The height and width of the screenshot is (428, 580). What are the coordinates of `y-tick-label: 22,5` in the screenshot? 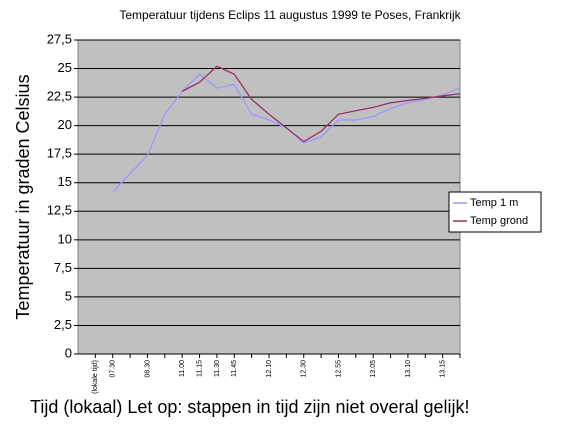 It's located at (59, 96).